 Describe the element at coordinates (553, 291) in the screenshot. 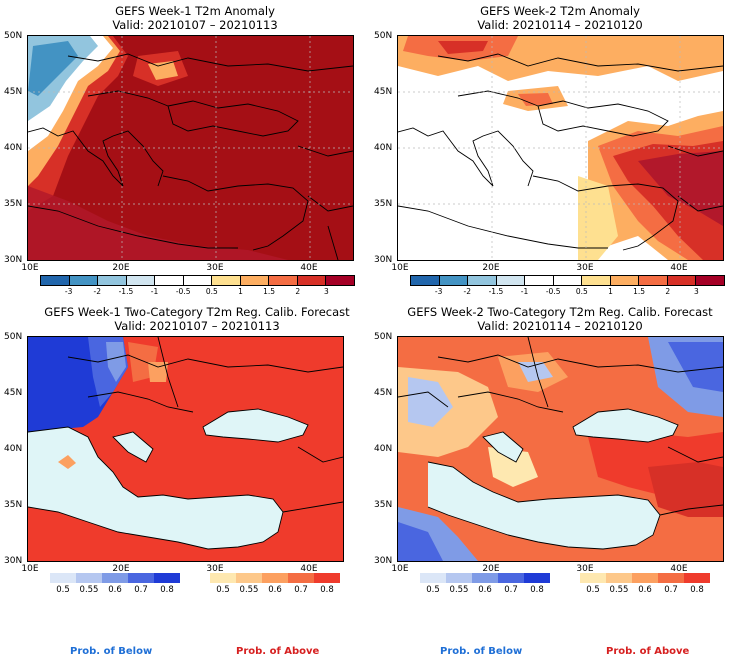

I see `colorbar-label: -0.5` at that location.